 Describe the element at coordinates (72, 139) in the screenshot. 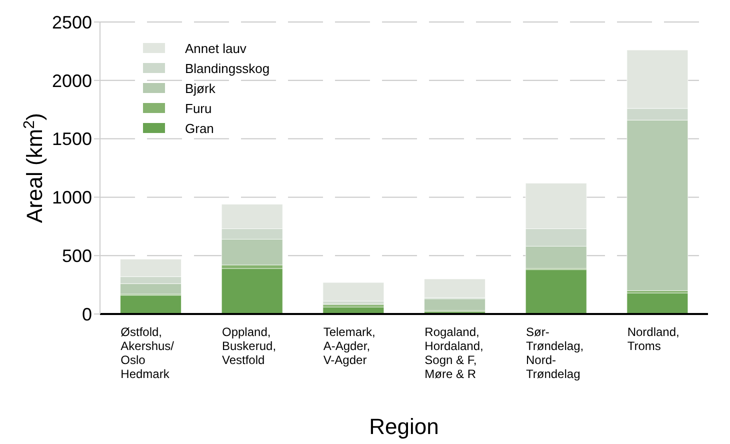

I see `y-tick-label: 1500` at that location.